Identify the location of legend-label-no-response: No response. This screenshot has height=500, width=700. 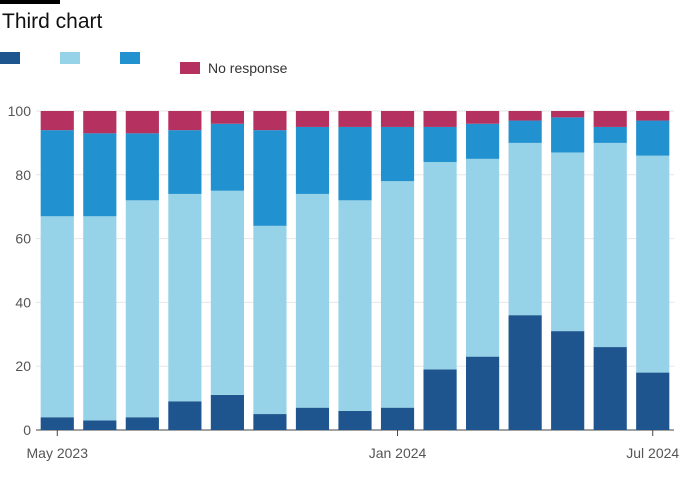
(248, 68).